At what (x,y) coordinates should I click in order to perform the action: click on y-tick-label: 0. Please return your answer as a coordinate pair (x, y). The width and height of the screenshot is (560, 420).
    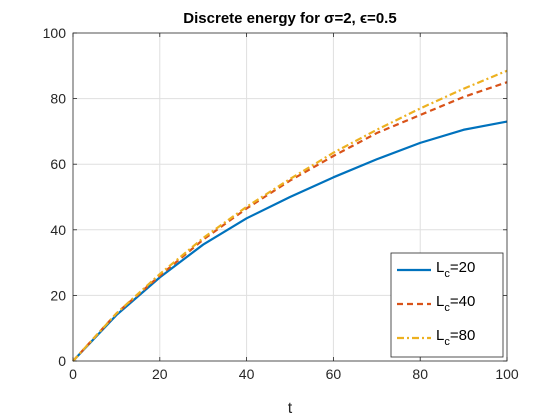
    Looking at the image, I should click on (62, 361).